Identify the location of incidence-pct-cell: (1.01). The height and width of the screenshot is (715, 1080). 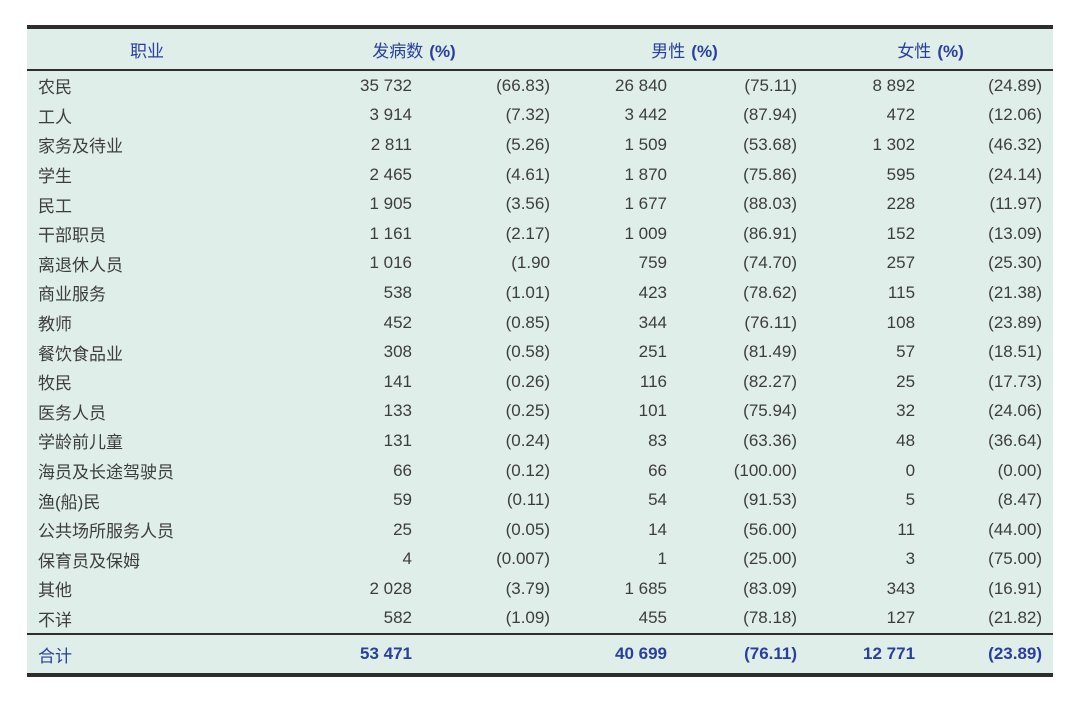
(528, 292).